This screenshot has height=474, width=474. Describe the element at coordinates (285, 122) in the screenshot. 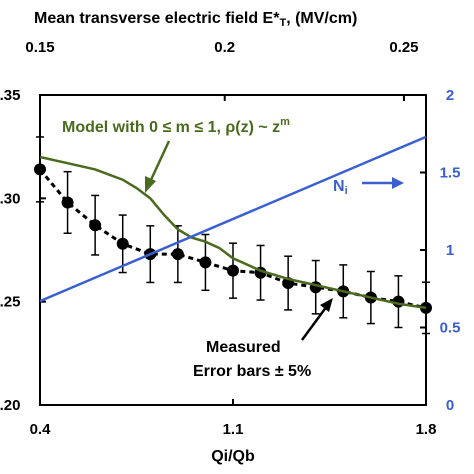

I see `model-label-sup: m` at that location.